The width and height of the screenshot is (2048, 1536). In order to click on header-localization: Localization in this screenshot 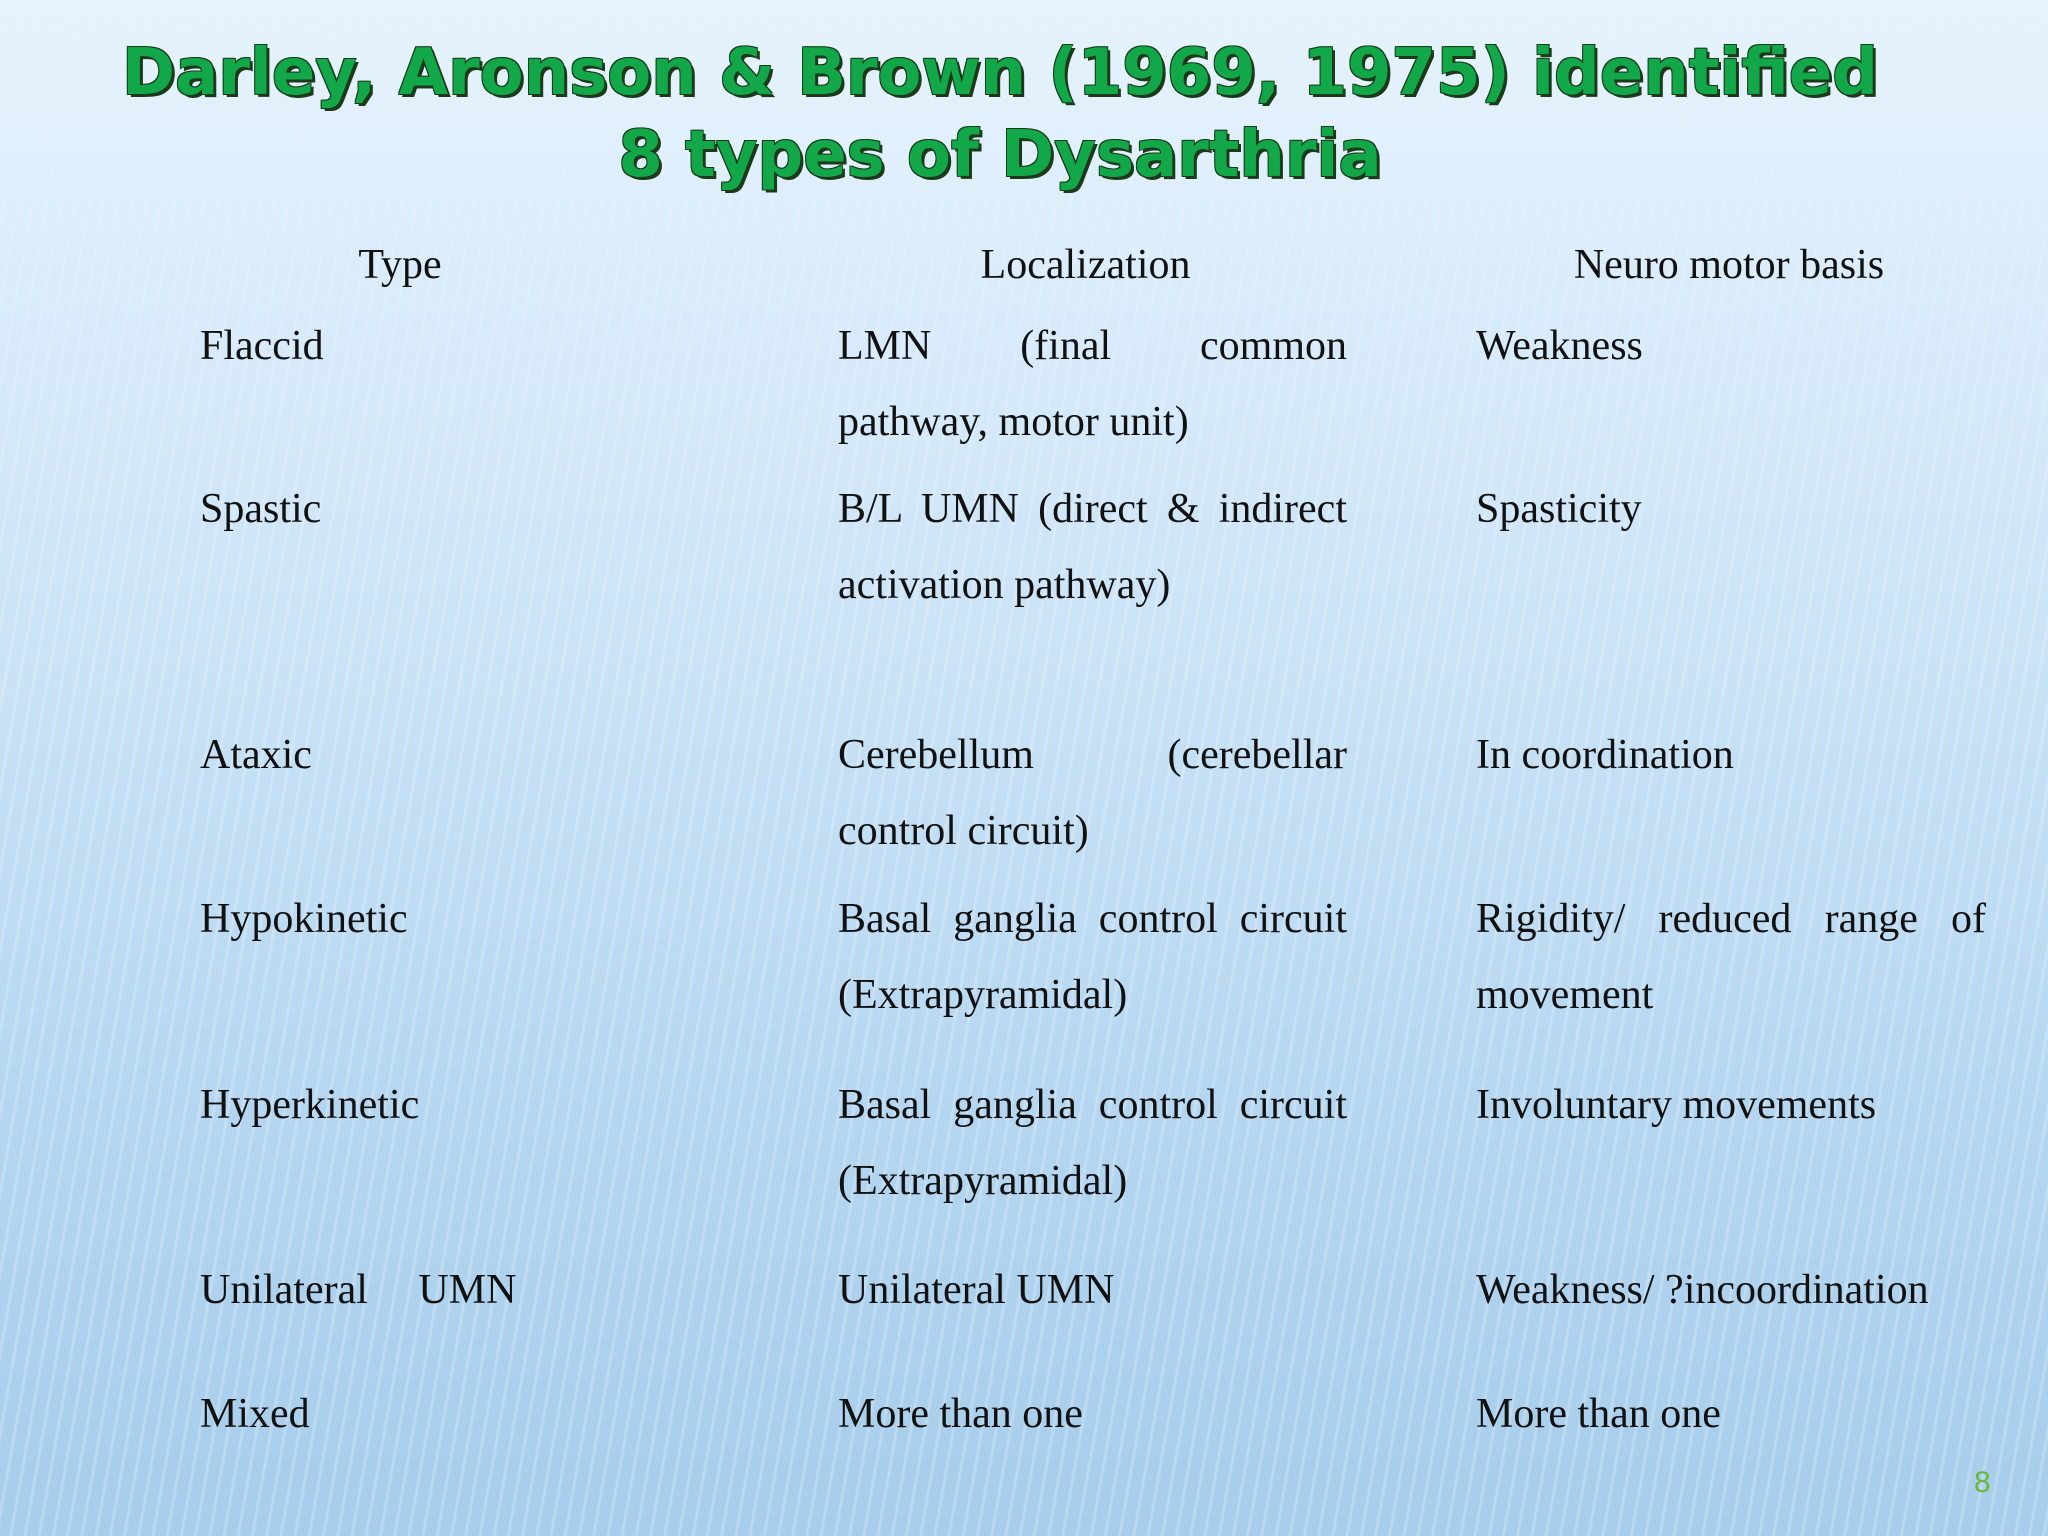, I will do `click(1085, 265)`.